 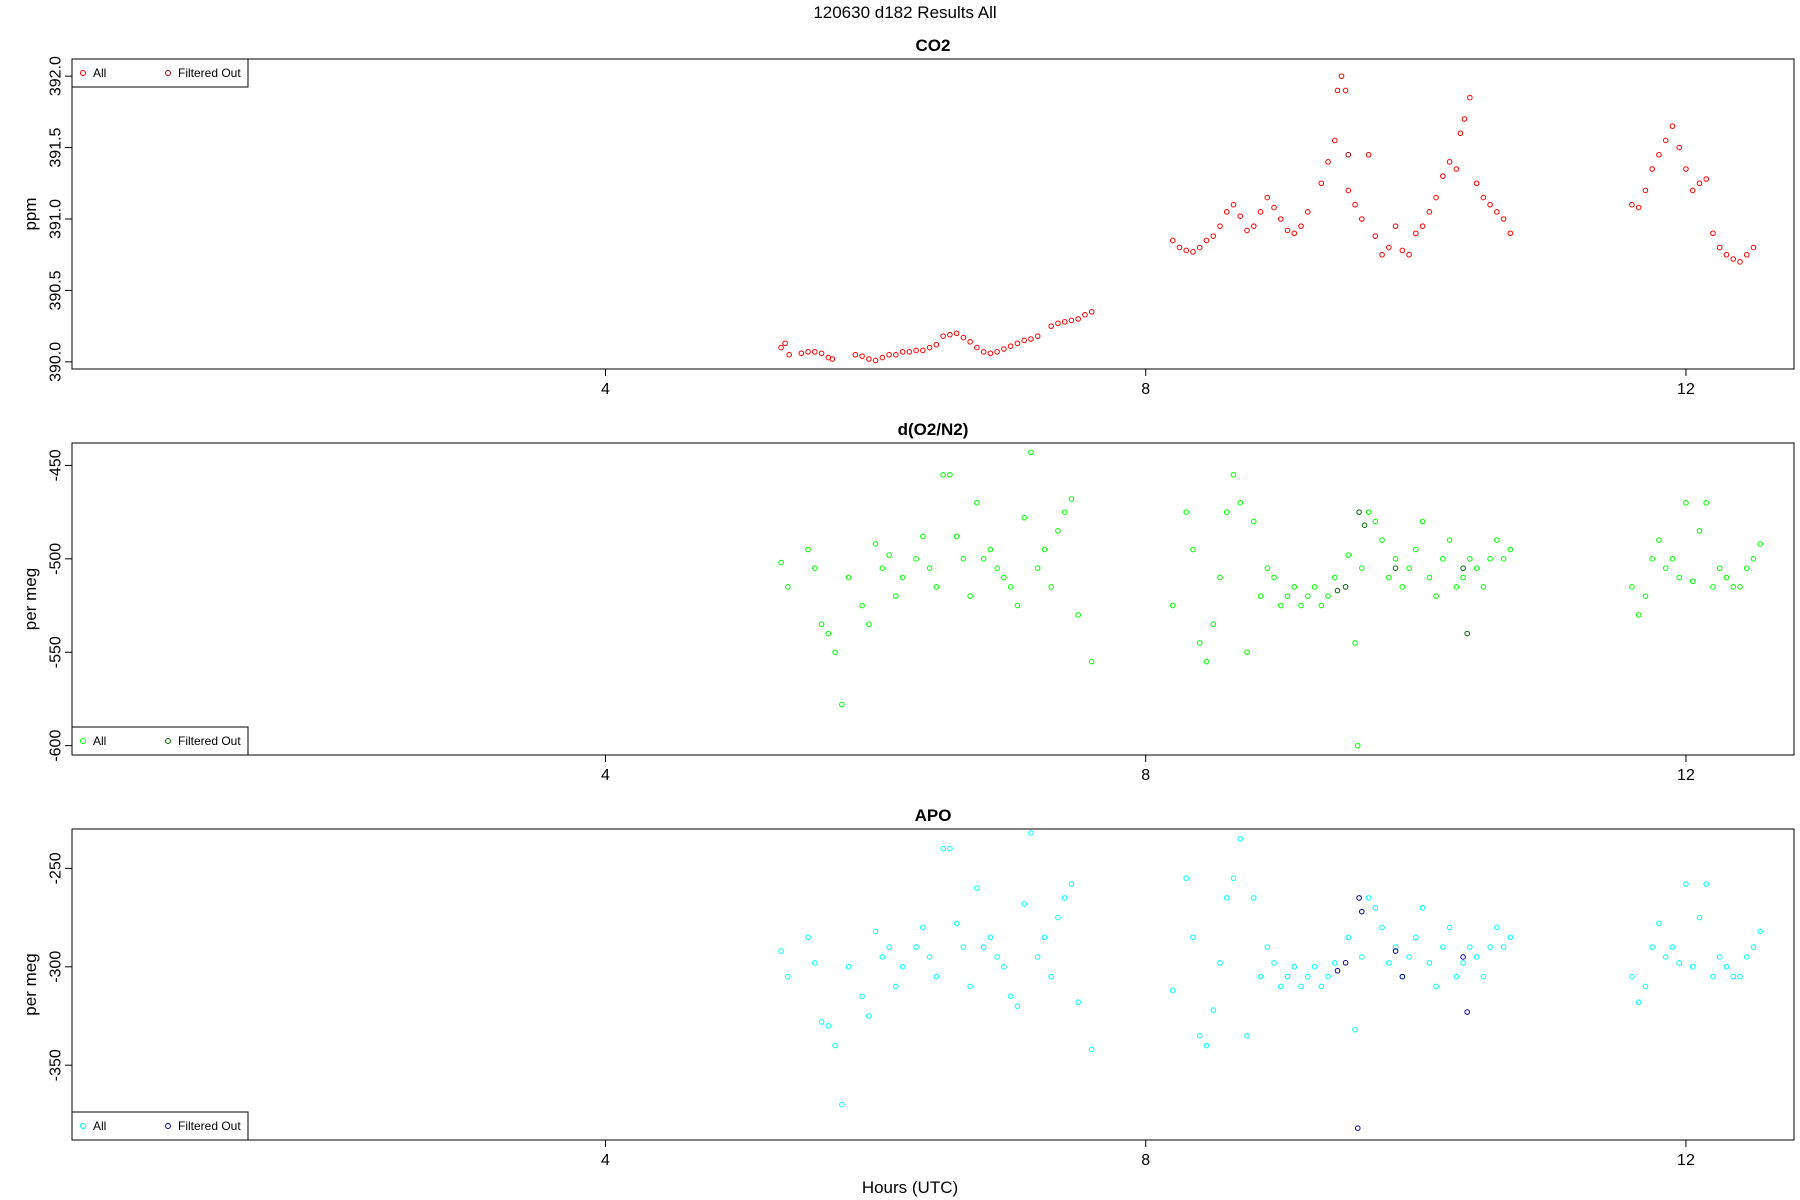 What do you see at coordinates (1145, 775) in the screenshot?
I see `x-tick-label: 8` at bounding box center [1145, 775].